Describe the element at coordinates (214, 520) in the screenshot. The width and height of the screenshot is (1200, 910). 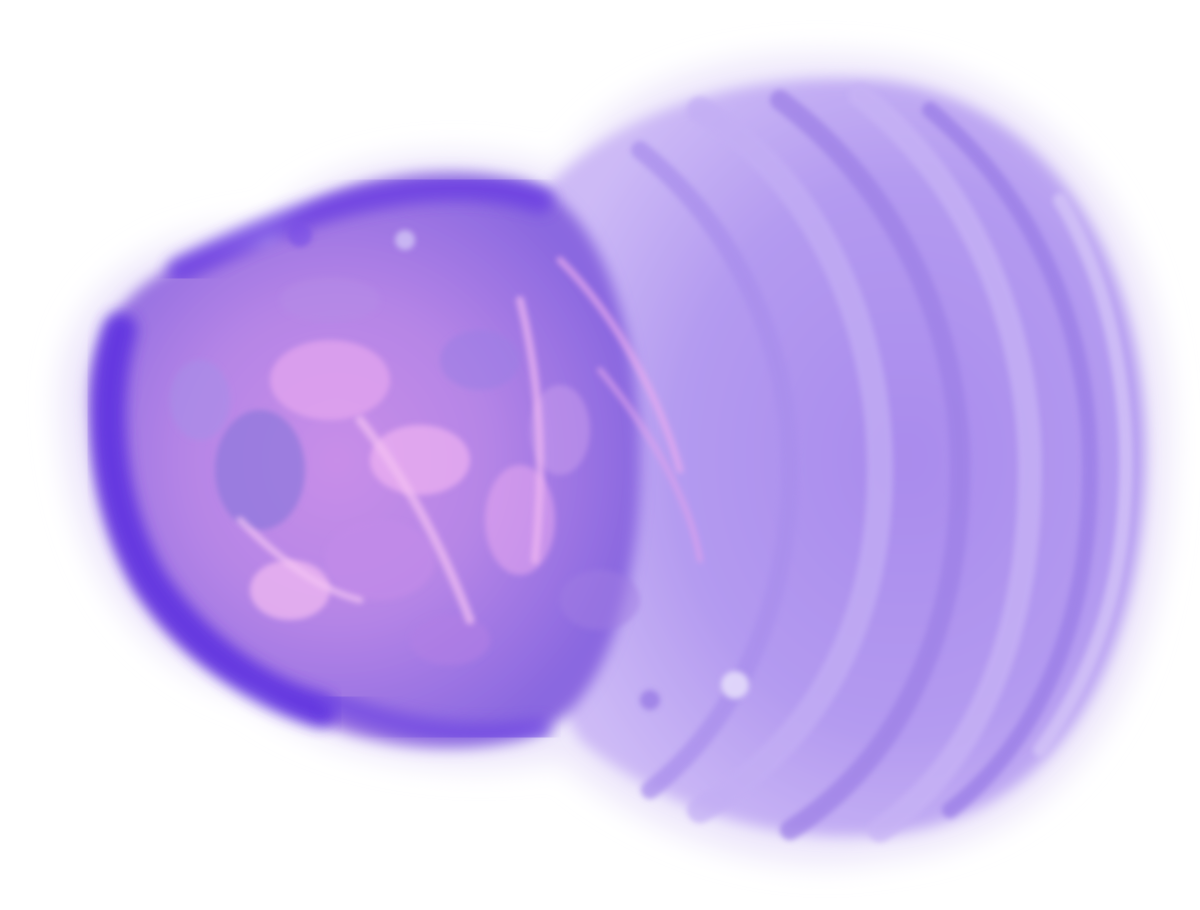
I see `tissue-left-edge` at that location.